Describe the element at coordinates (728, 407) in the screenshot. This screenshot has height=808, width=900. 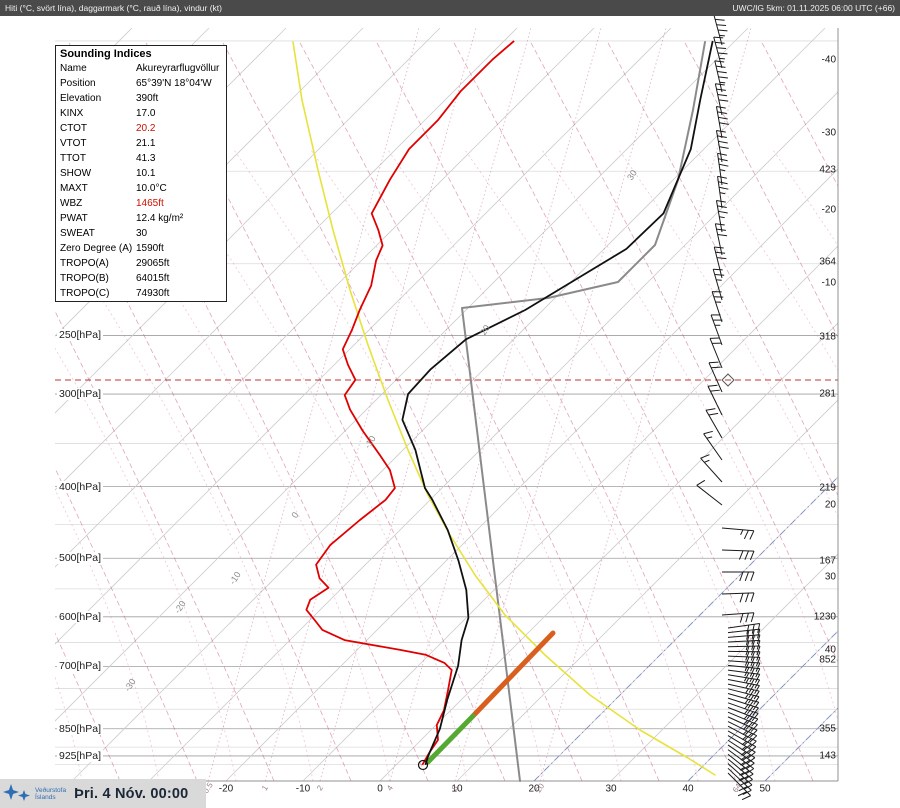
I see `wind-barbs` at that location.